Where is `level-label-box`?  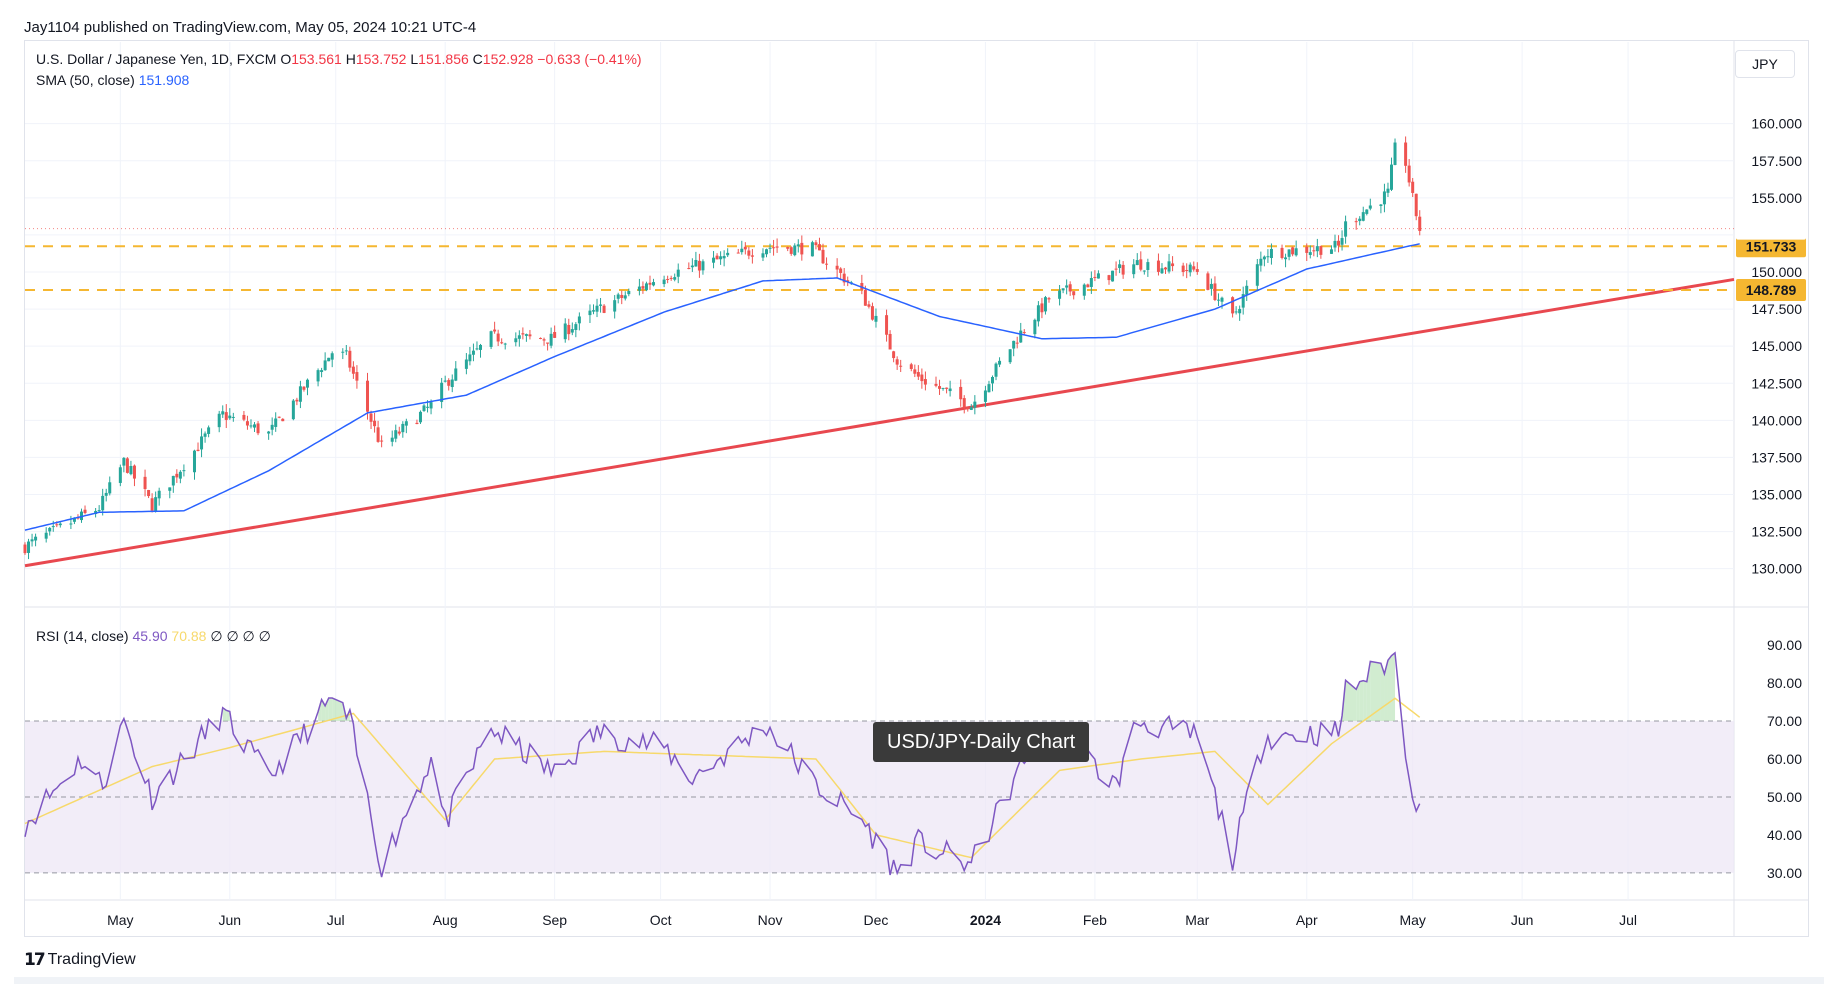 level-label-box is located at coordinates (1771, 289).